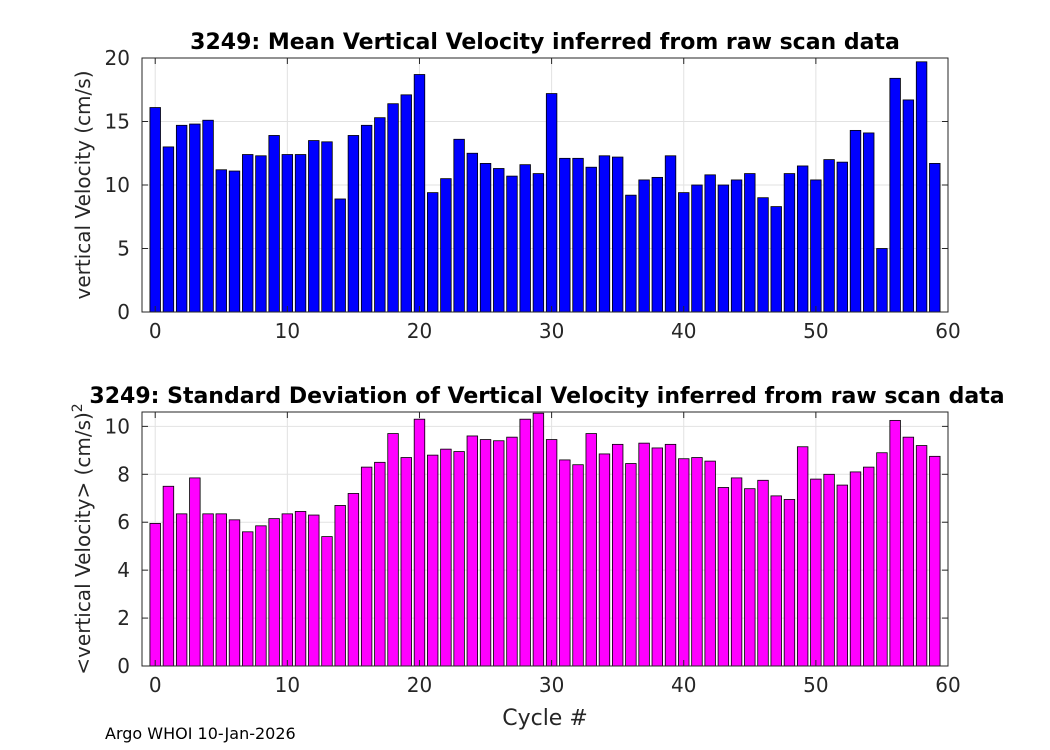 The height and width of the screenshot is (750, 1050). What do you see at coordinates (123, 474) in the screenshot?
I see `y-tick-label: 8` at bounding box center [123, 474].